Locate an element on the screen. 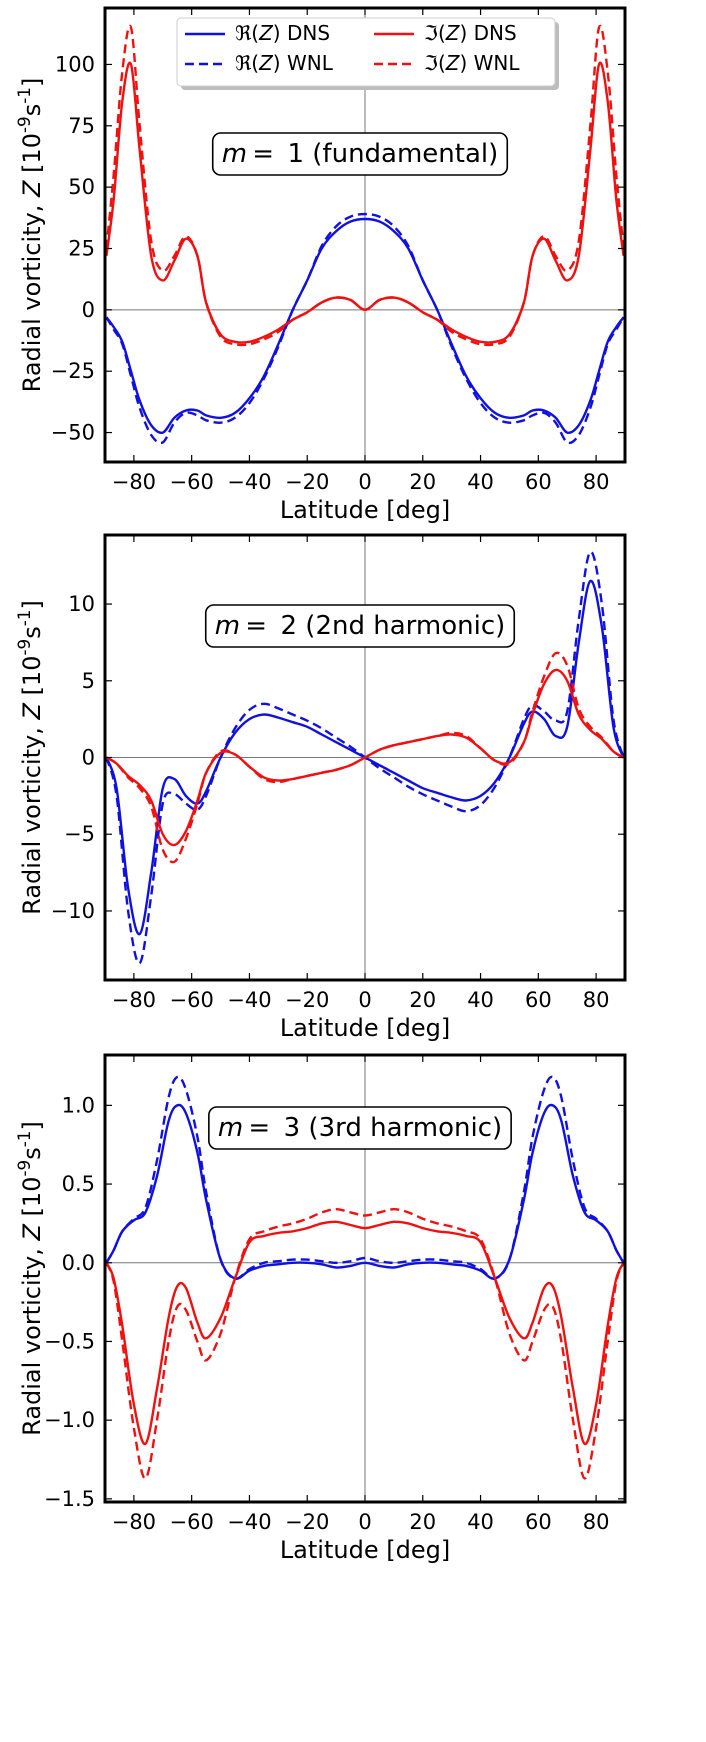 The width and height of the screenshot is (706, 1742). y-tick-label: −5 is located at coordinates (79, 834).